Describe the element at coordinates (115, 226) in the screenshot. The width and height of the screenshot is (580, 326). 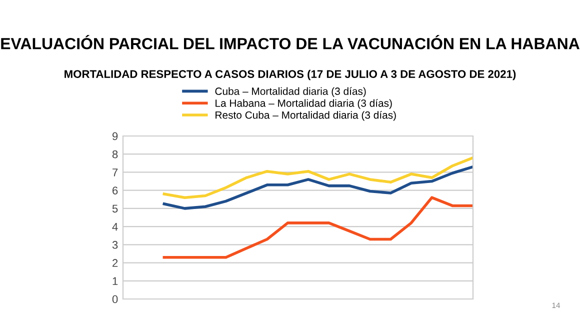
I see `y-tick-label: 4` at that location.